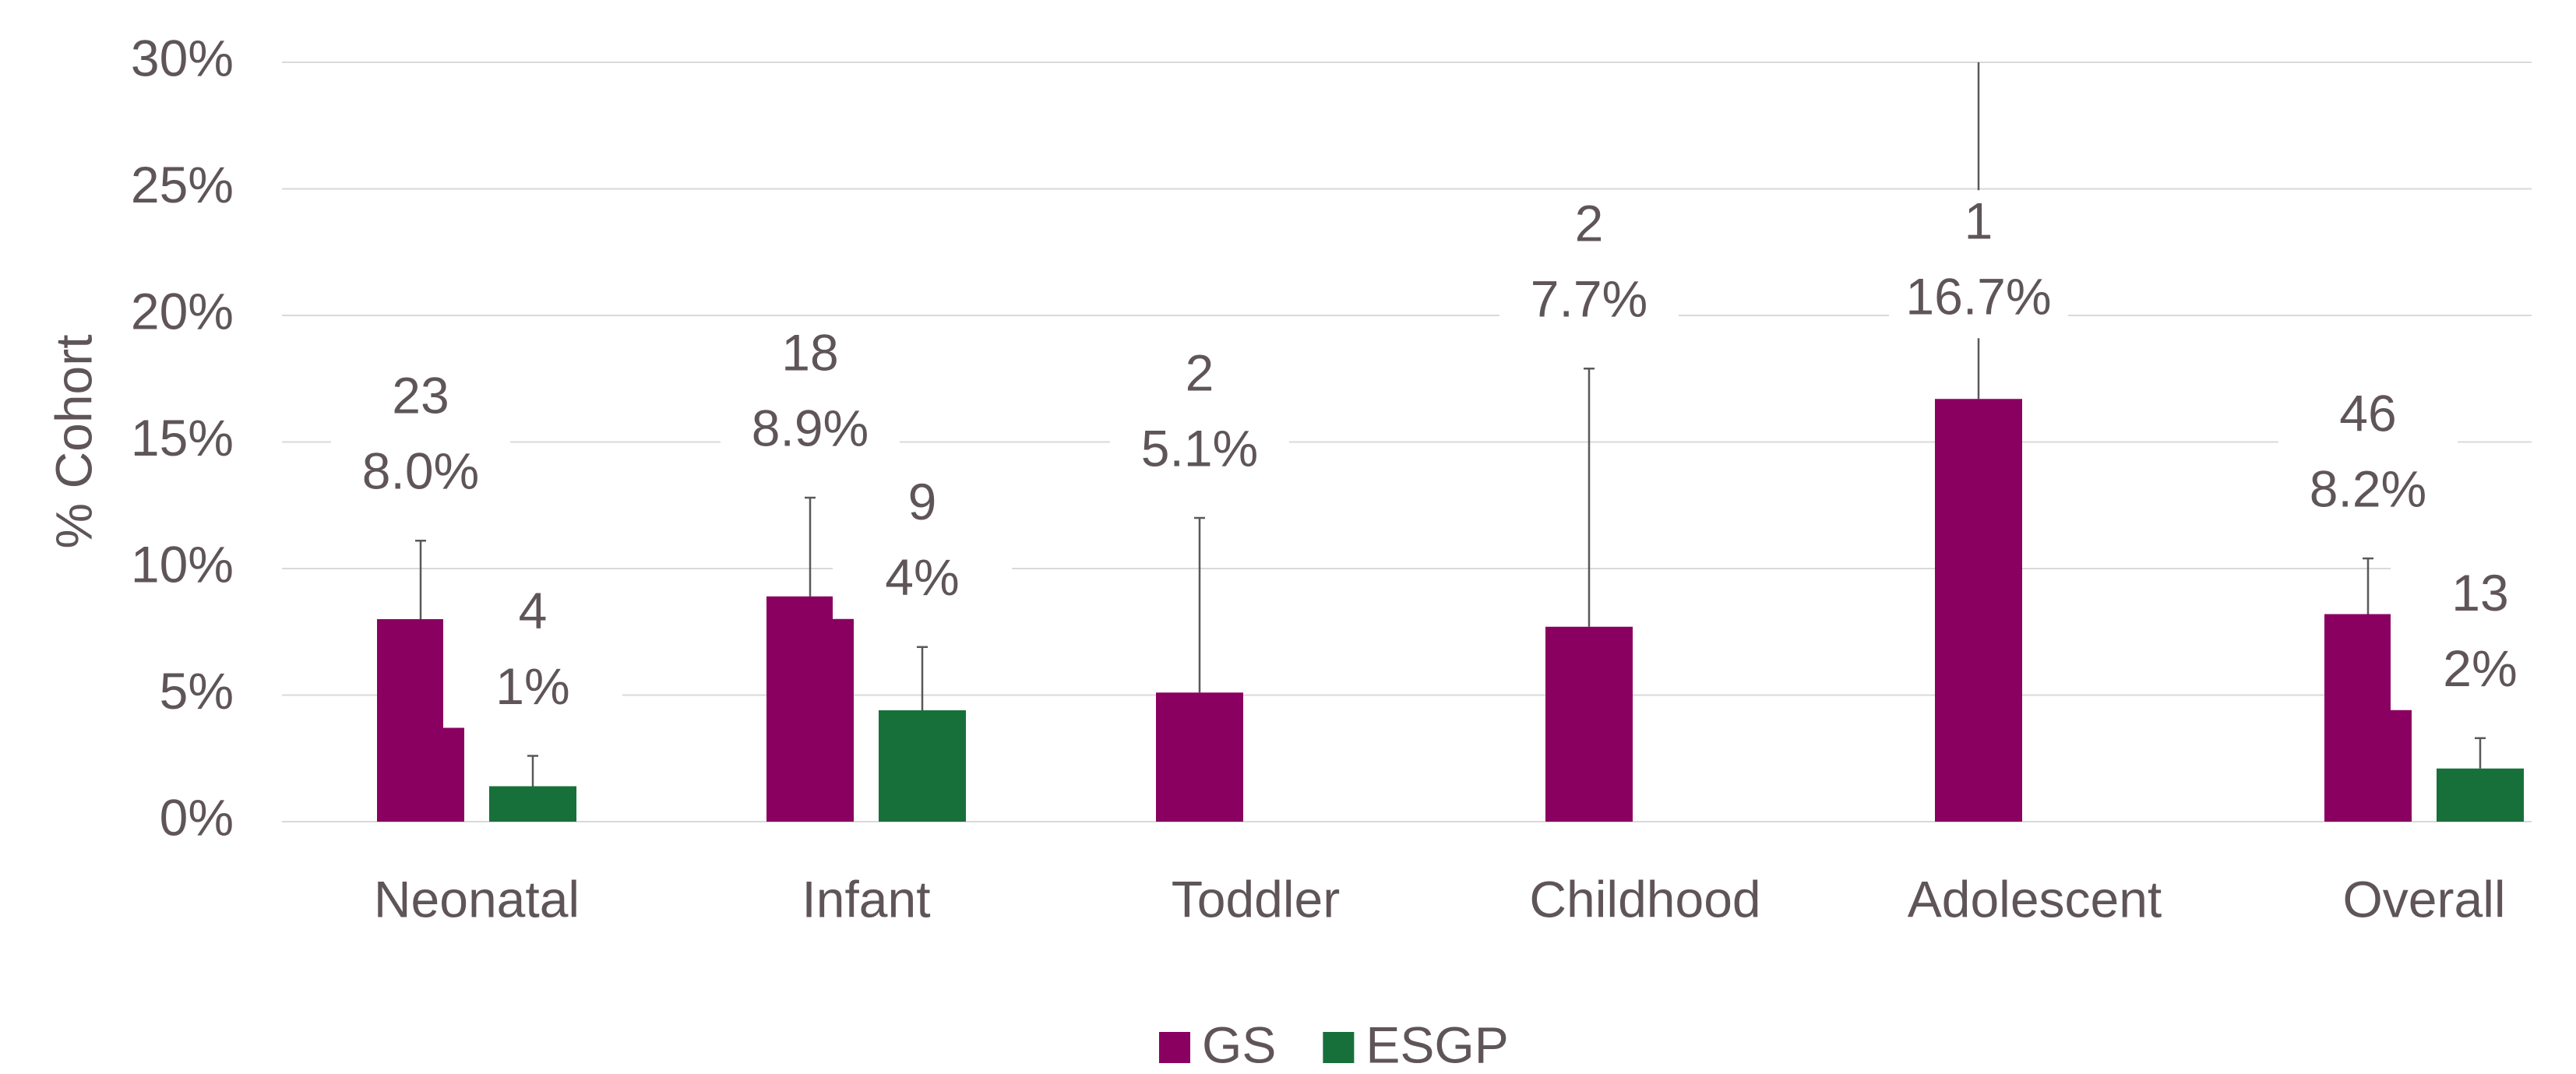 This screenshot has width=2576, height=1074. Describe the element at coordinates (810, 427) in the screenshot. I see `data-label: 8.9%` at that location.